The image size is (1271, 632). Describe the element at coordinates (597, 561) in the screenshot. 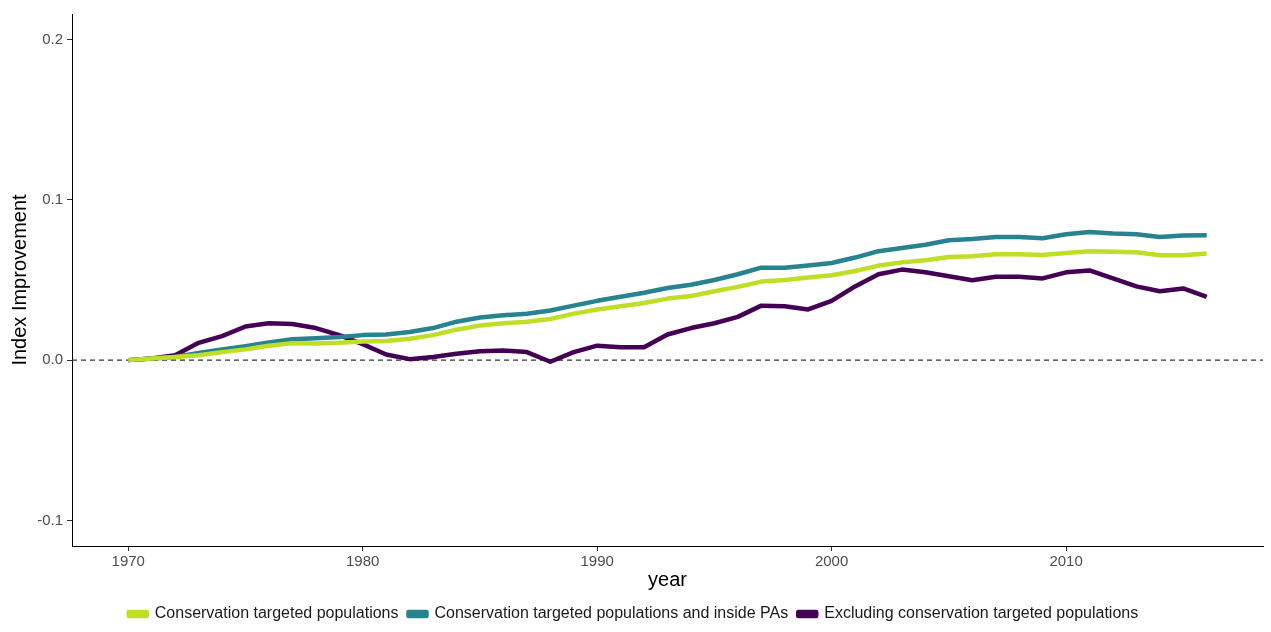

I see `x-tick-label: 1990` at that location.